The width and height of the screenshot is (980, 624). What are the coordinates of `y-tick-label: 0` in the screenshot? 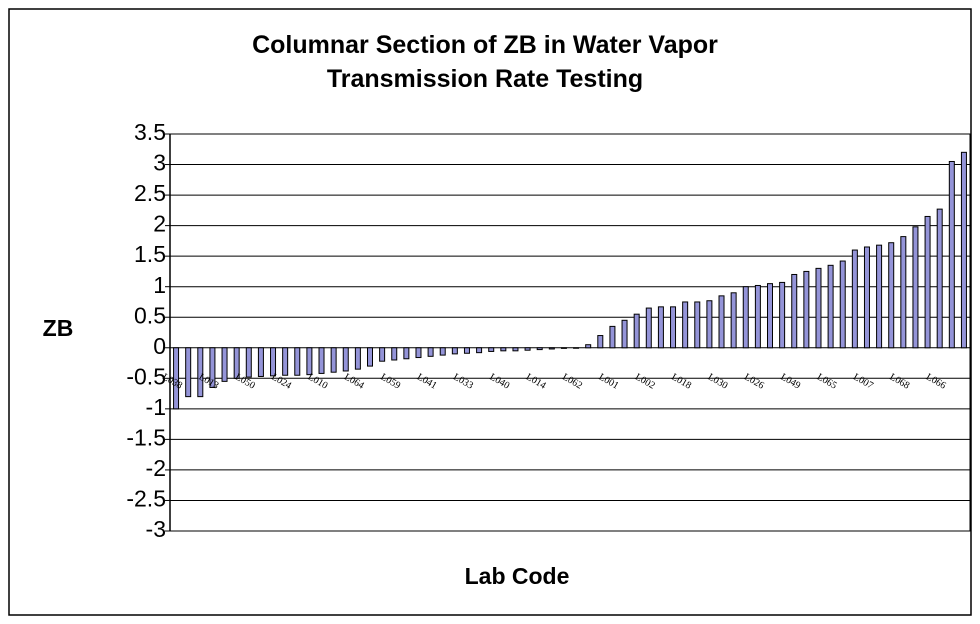 It's located at (159, 346).